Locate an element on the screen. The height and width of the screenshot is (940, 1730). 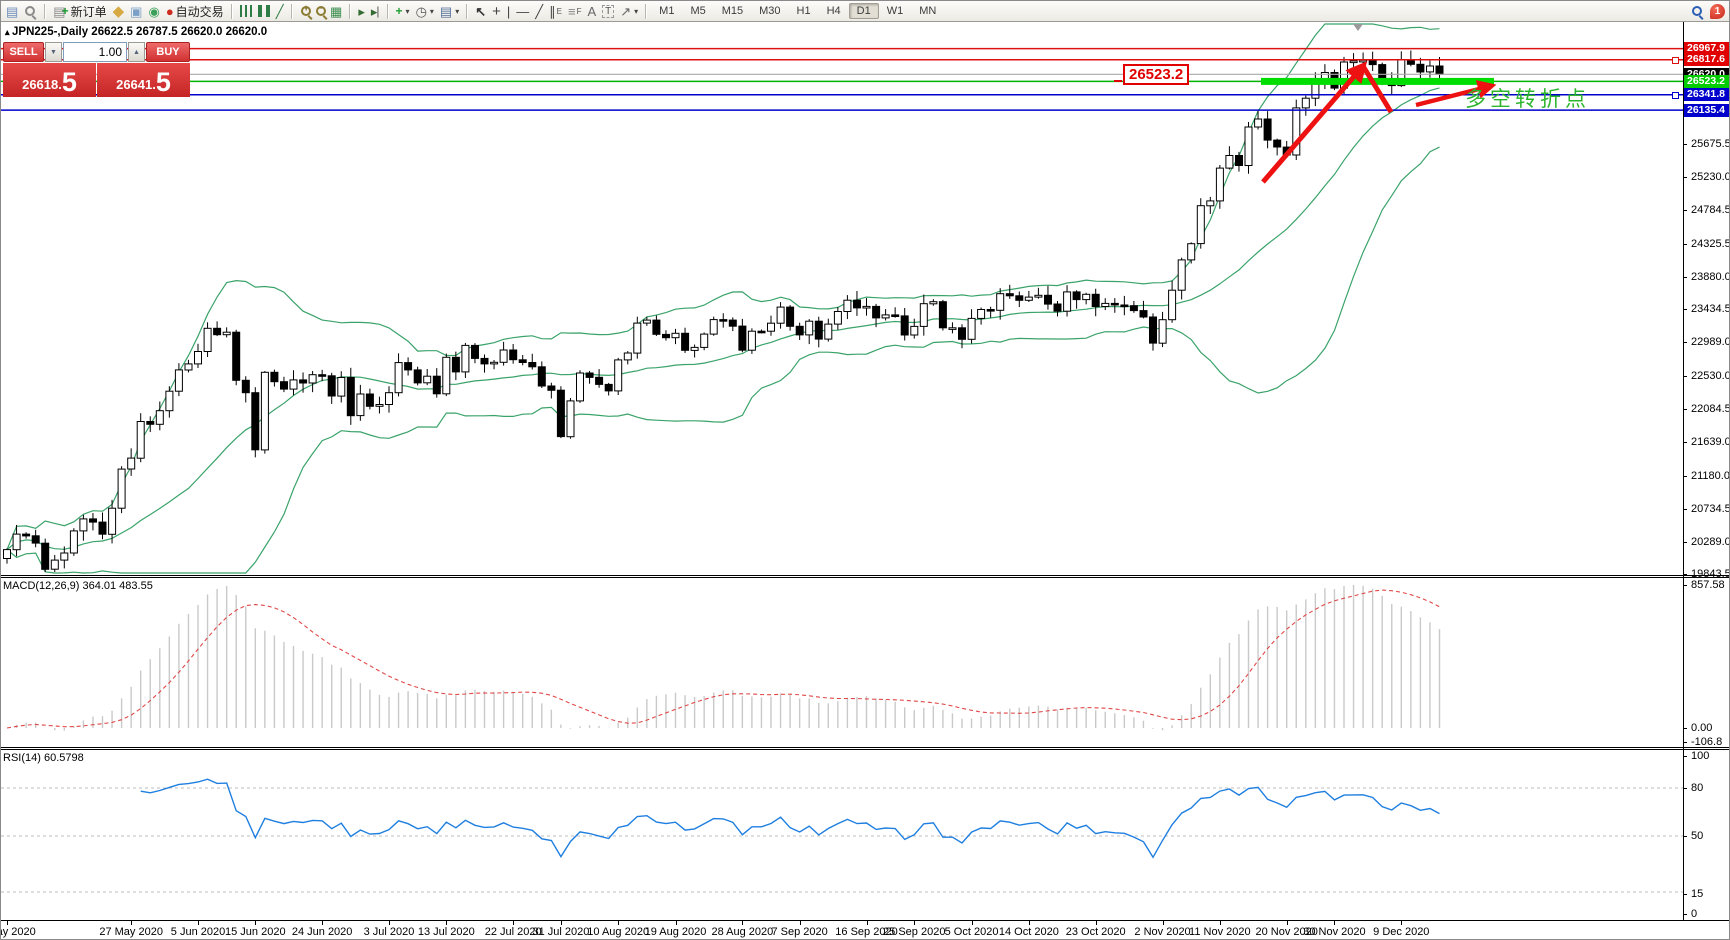
date-axis-label: 10 Aug 2020 is located at coordinates (618, 932).